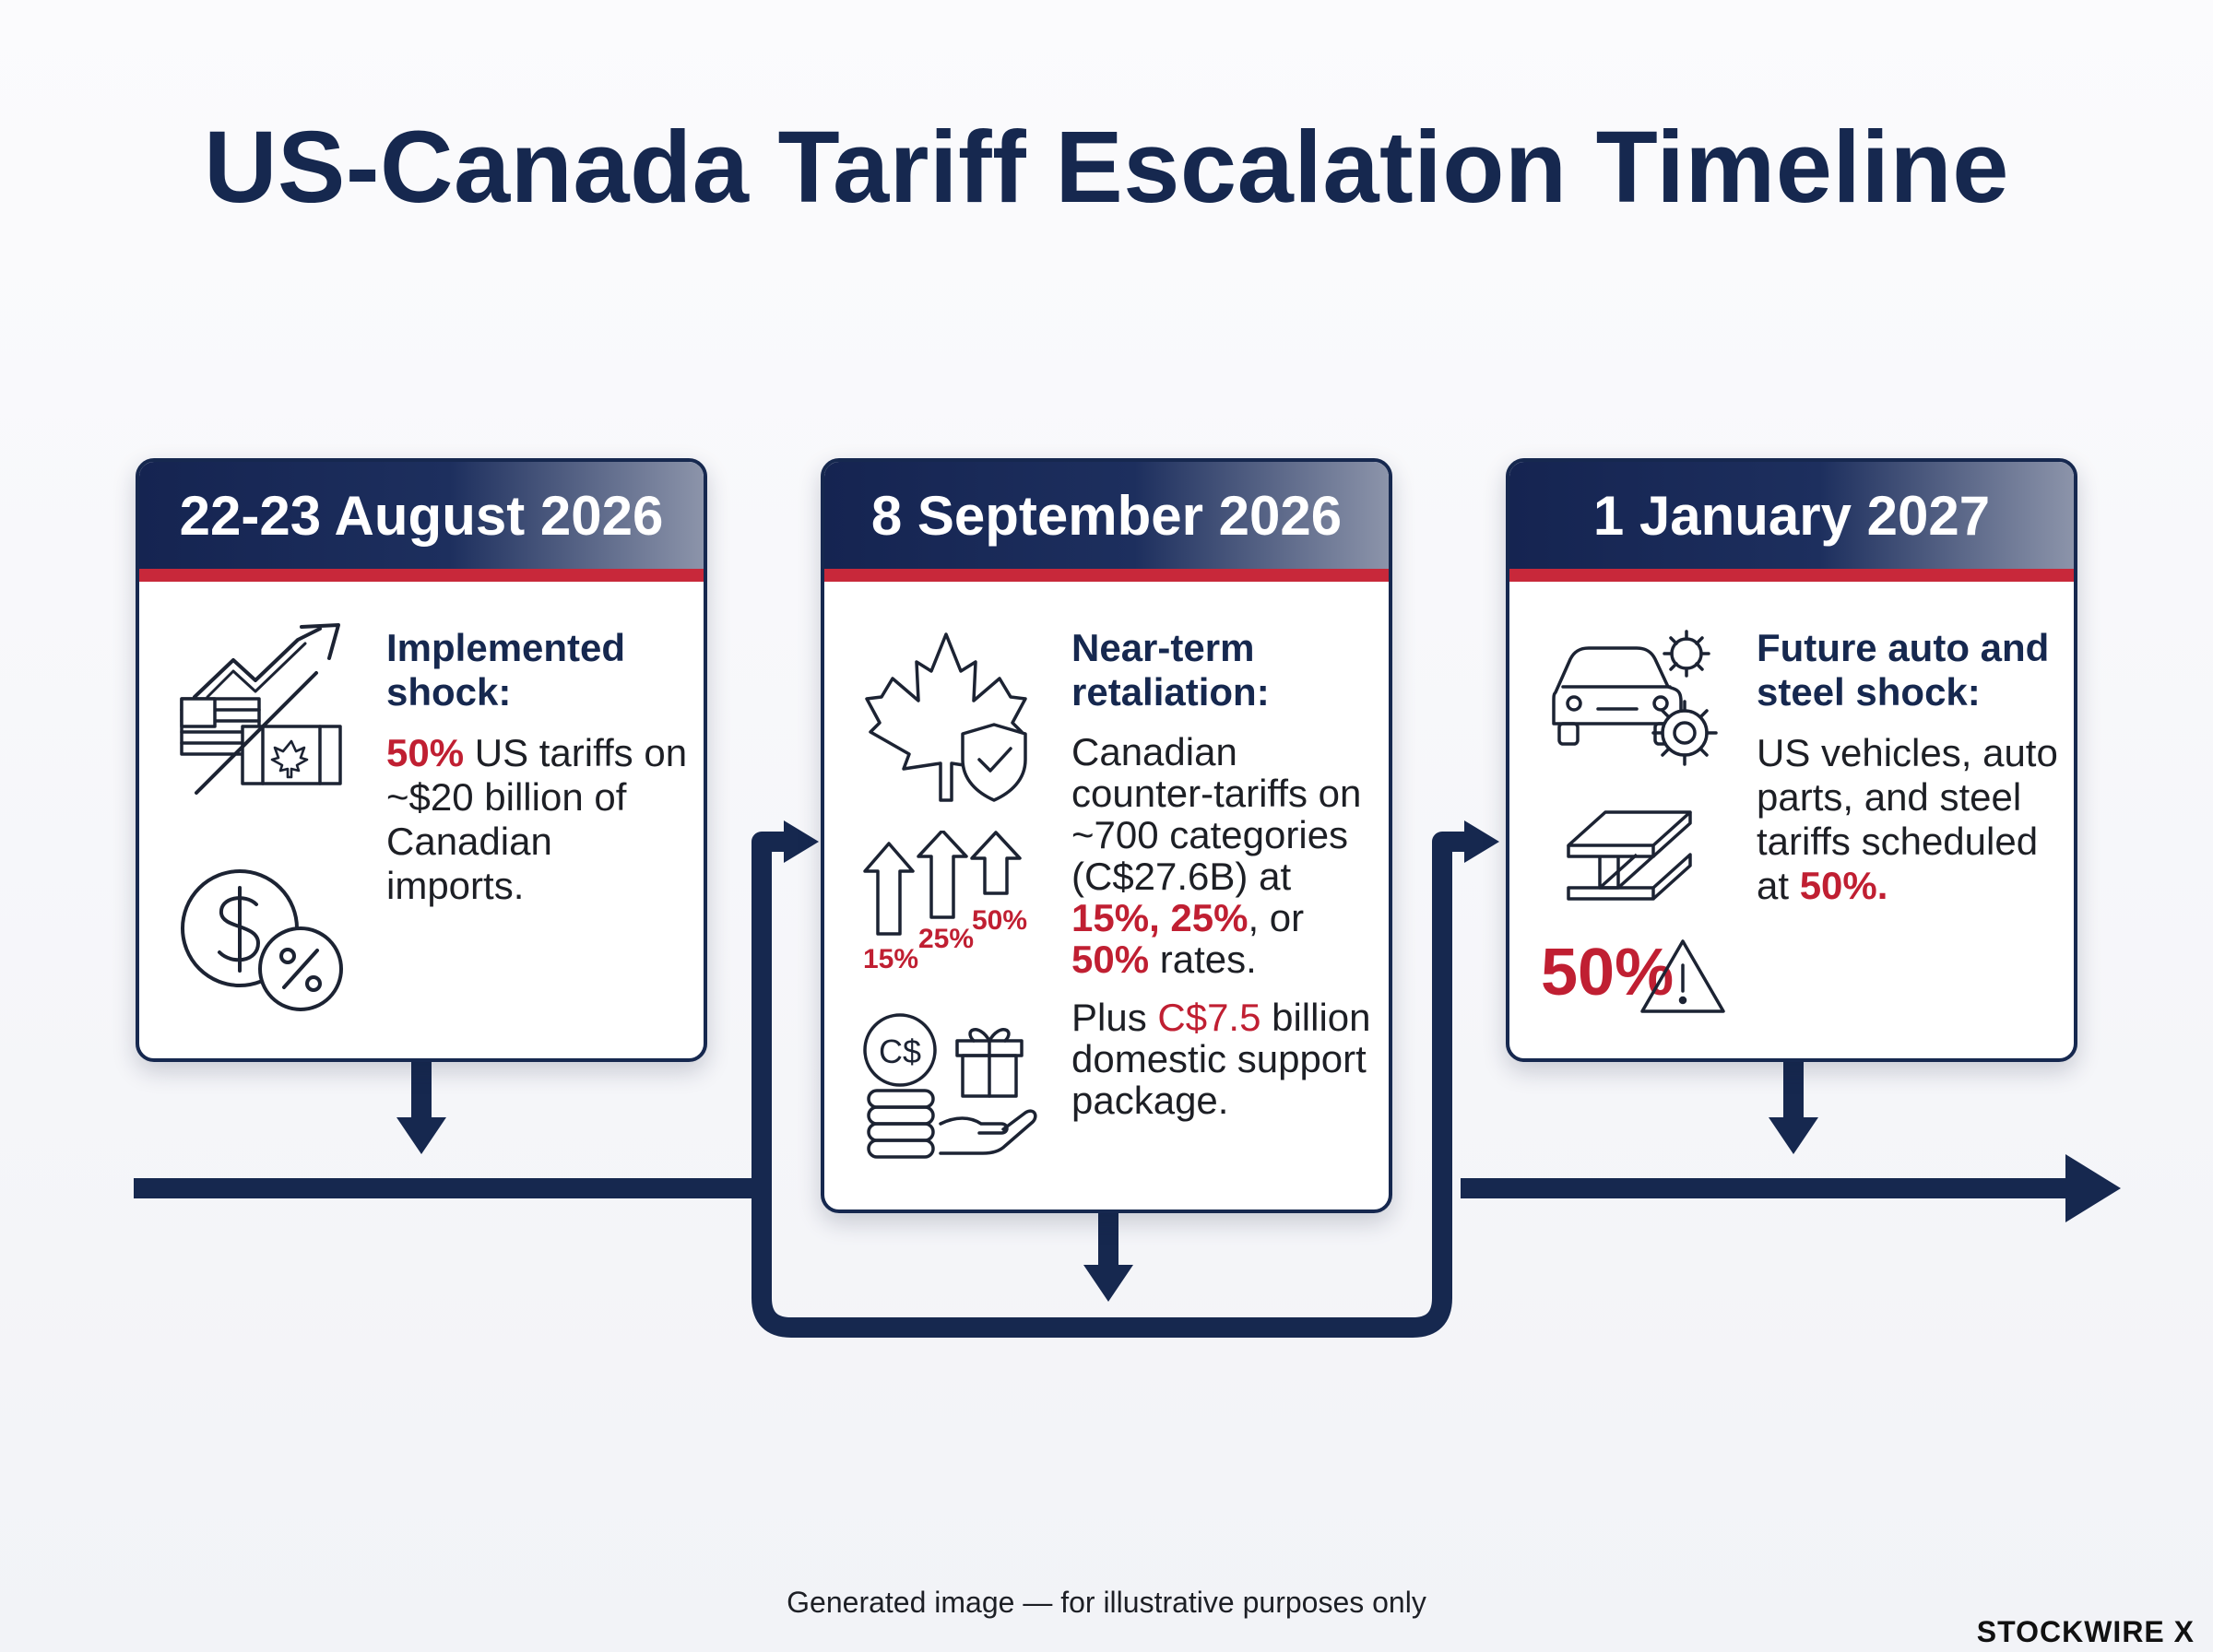 Image resolution: width=2213 pixels, height=1652 pixels. I want to click on maple-leaf-shield-icon, so click(946, 718).